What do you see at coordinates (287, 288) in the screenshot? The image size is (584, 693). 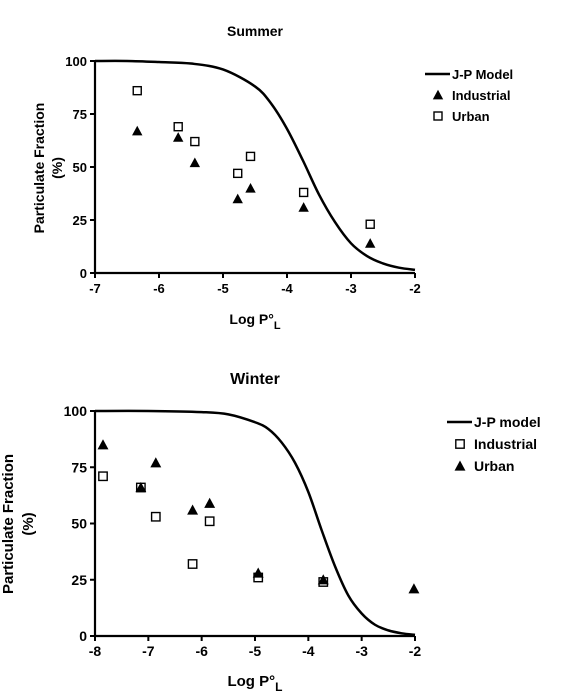 I see `summer-x-tick-label: -4` at bounding box center [287, 288].